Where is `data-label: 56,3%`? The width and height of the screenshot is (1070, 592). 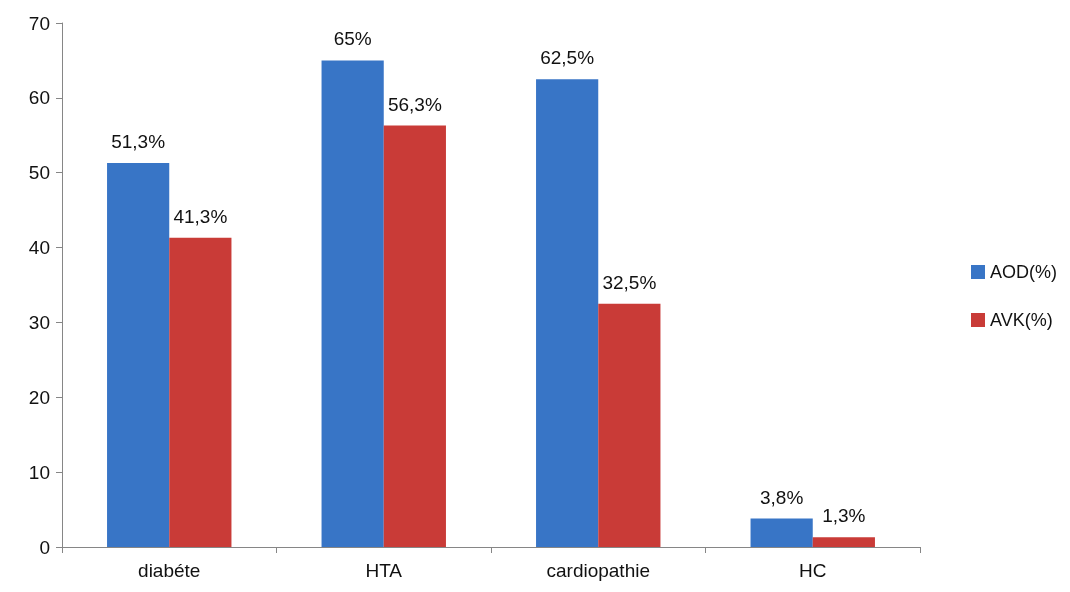 data-label: 56,3% is located at coordinates (414, 104).